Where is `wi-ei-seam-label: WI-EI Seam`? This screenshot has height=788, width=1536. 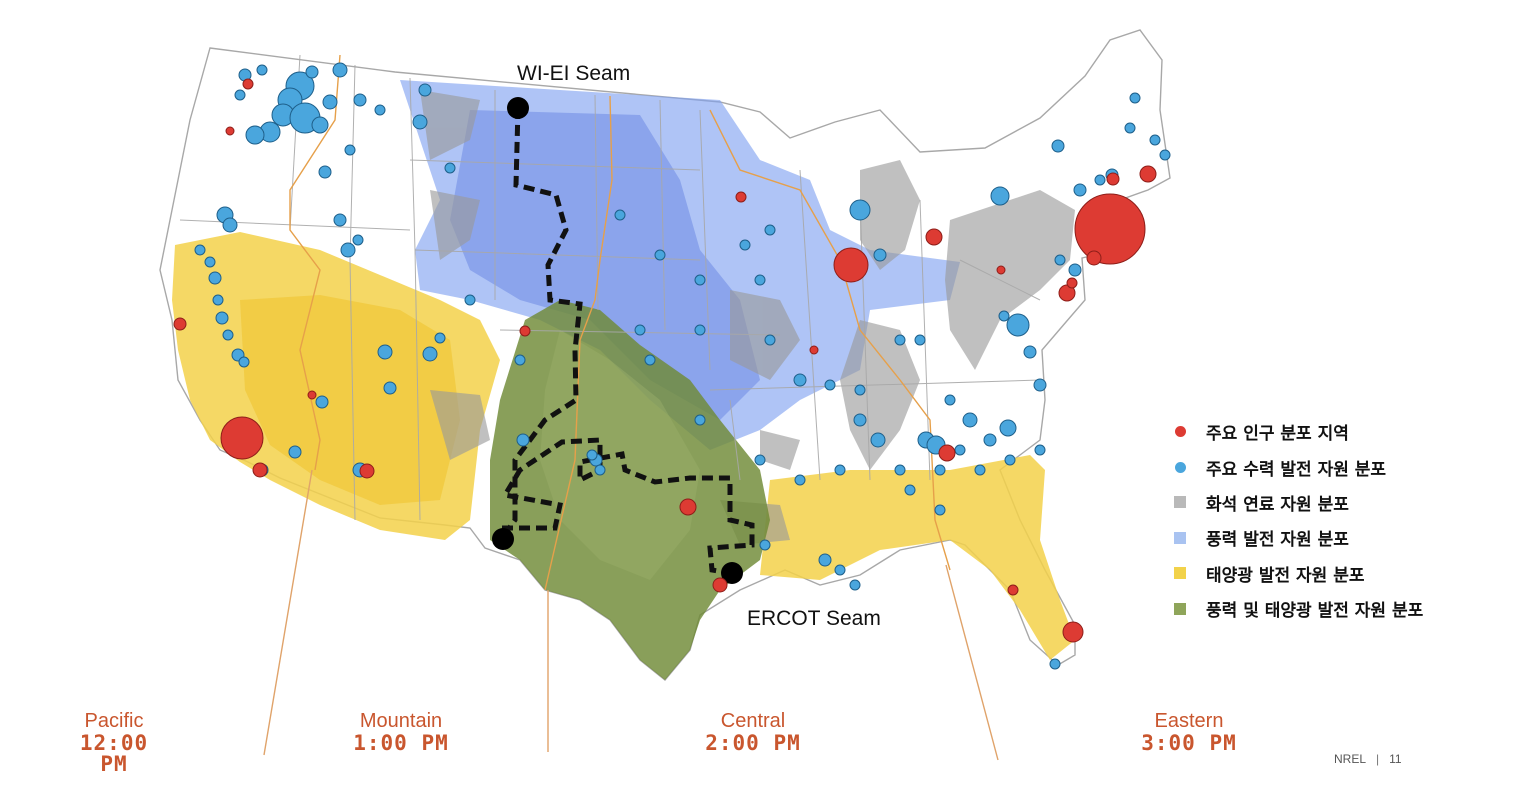 wi-ei-seam-label: WI-EI Seam is located at coordinates (574, 73).